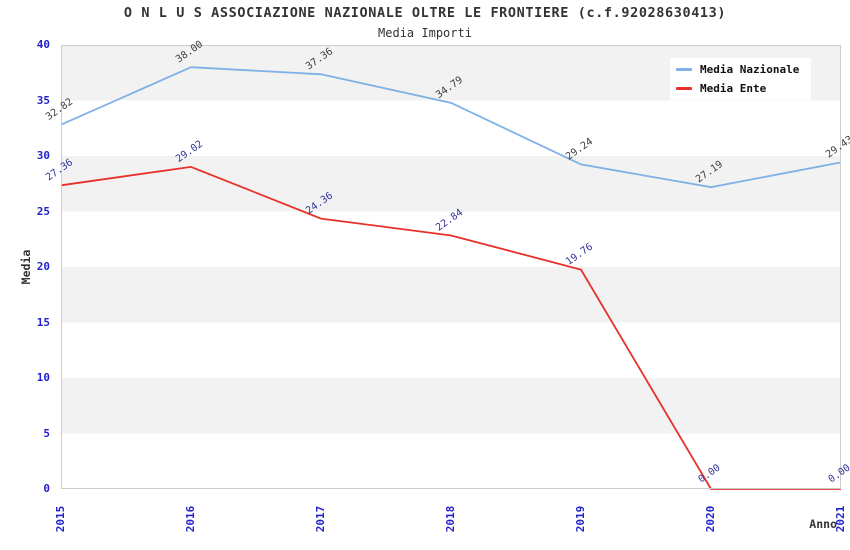 Image resolution: width=850 pixels, height=550 pixels. I want to click on y-tick-label: 35, so click(43, 100).